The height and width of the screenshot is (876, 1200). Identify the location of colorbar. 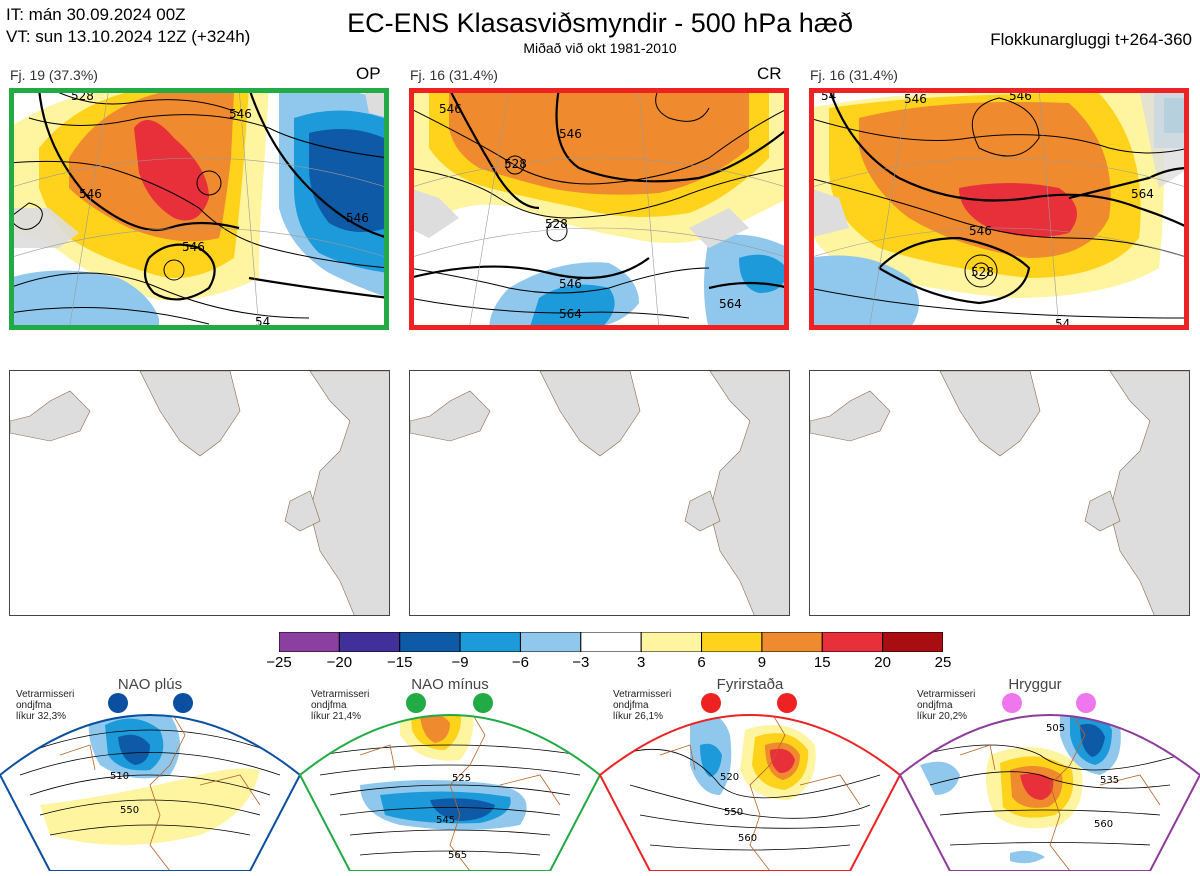
(611, 642).